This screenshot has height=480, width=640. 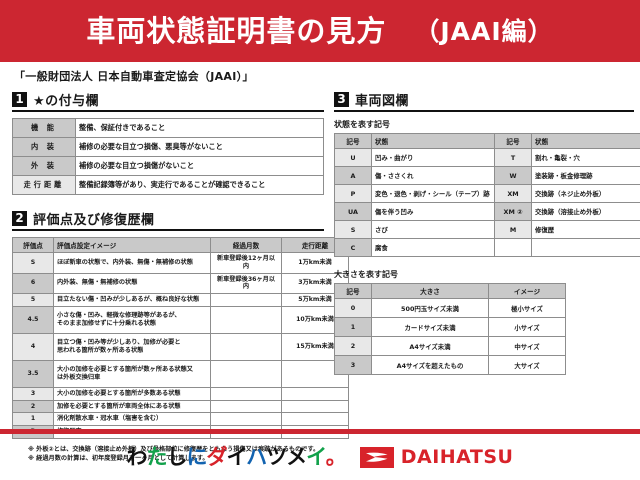 I want to click on size-image: 中サイズ, so click(x=527, y=346).